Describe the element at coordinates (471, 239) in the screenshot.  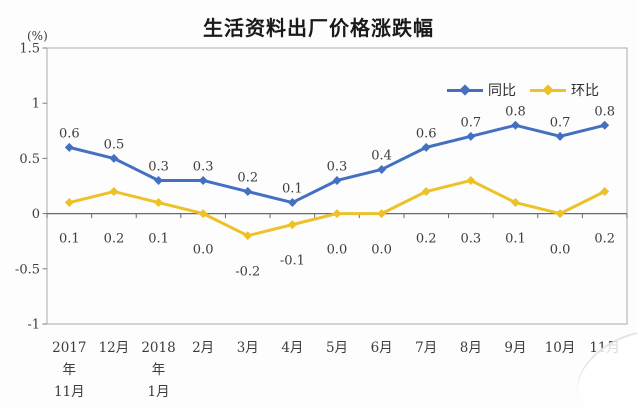
I see `series-mom-data-label: 0.3` at that location.